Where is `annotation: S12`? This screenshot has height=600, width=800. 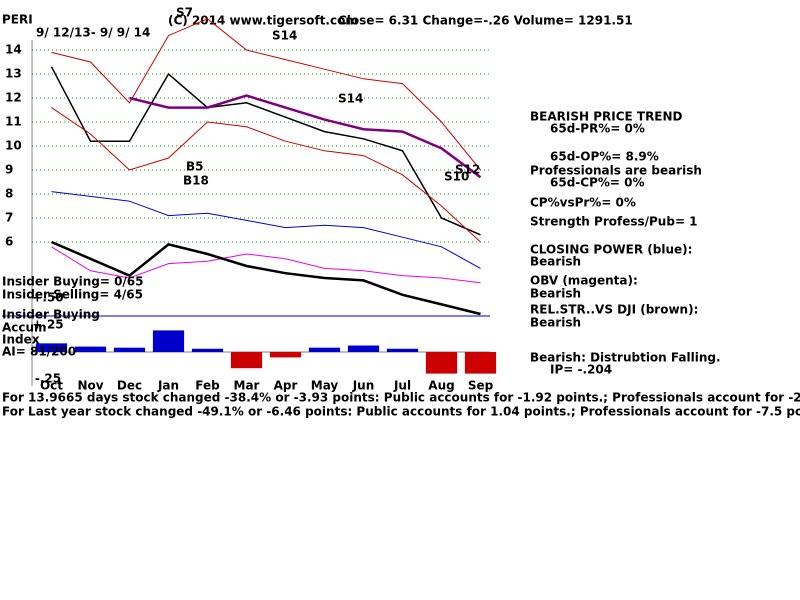 annotation: S12 is located at coordinates (467, 170).